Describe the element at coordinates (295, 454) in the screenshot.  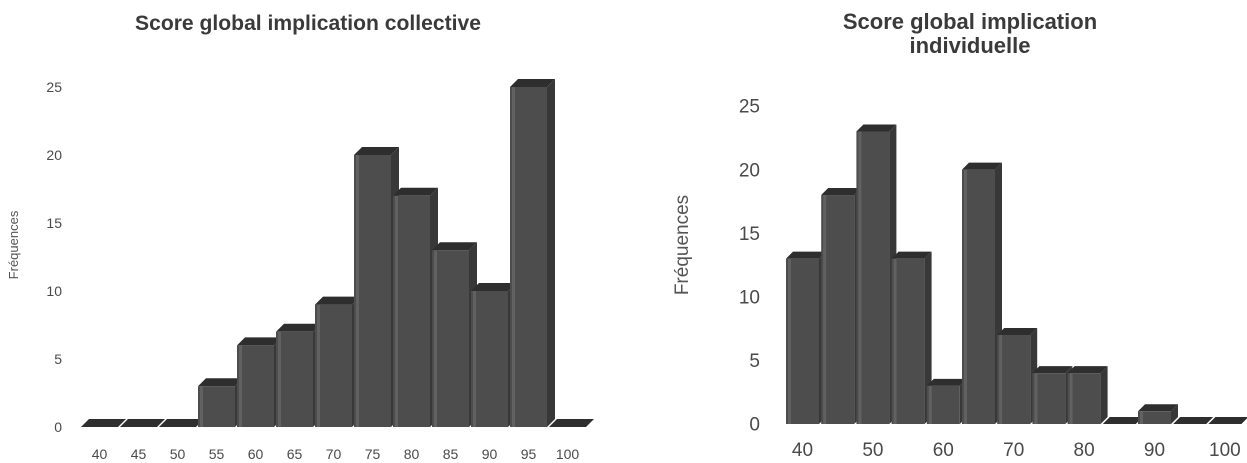
I see `x-tick-label: 65` at that location.